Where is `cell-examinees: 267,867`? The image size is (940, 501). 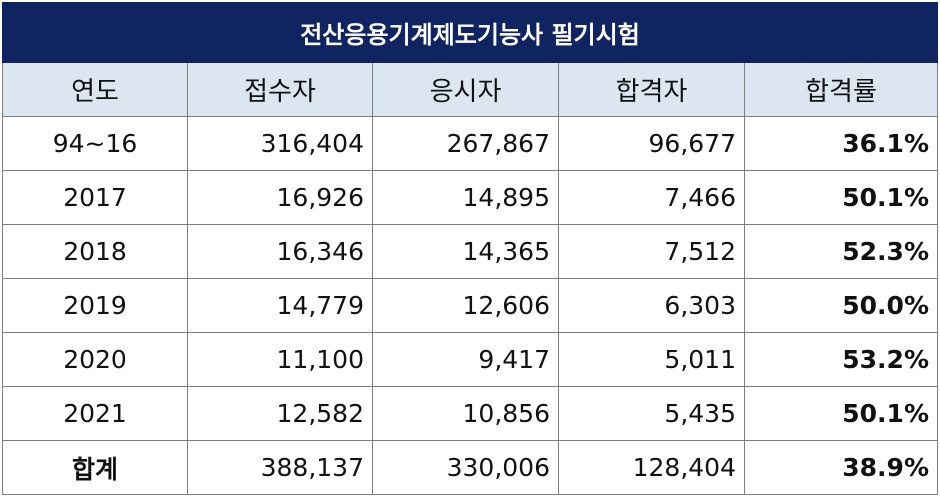
cell-examinees: 267,867 is located at coordinates (465, 143).